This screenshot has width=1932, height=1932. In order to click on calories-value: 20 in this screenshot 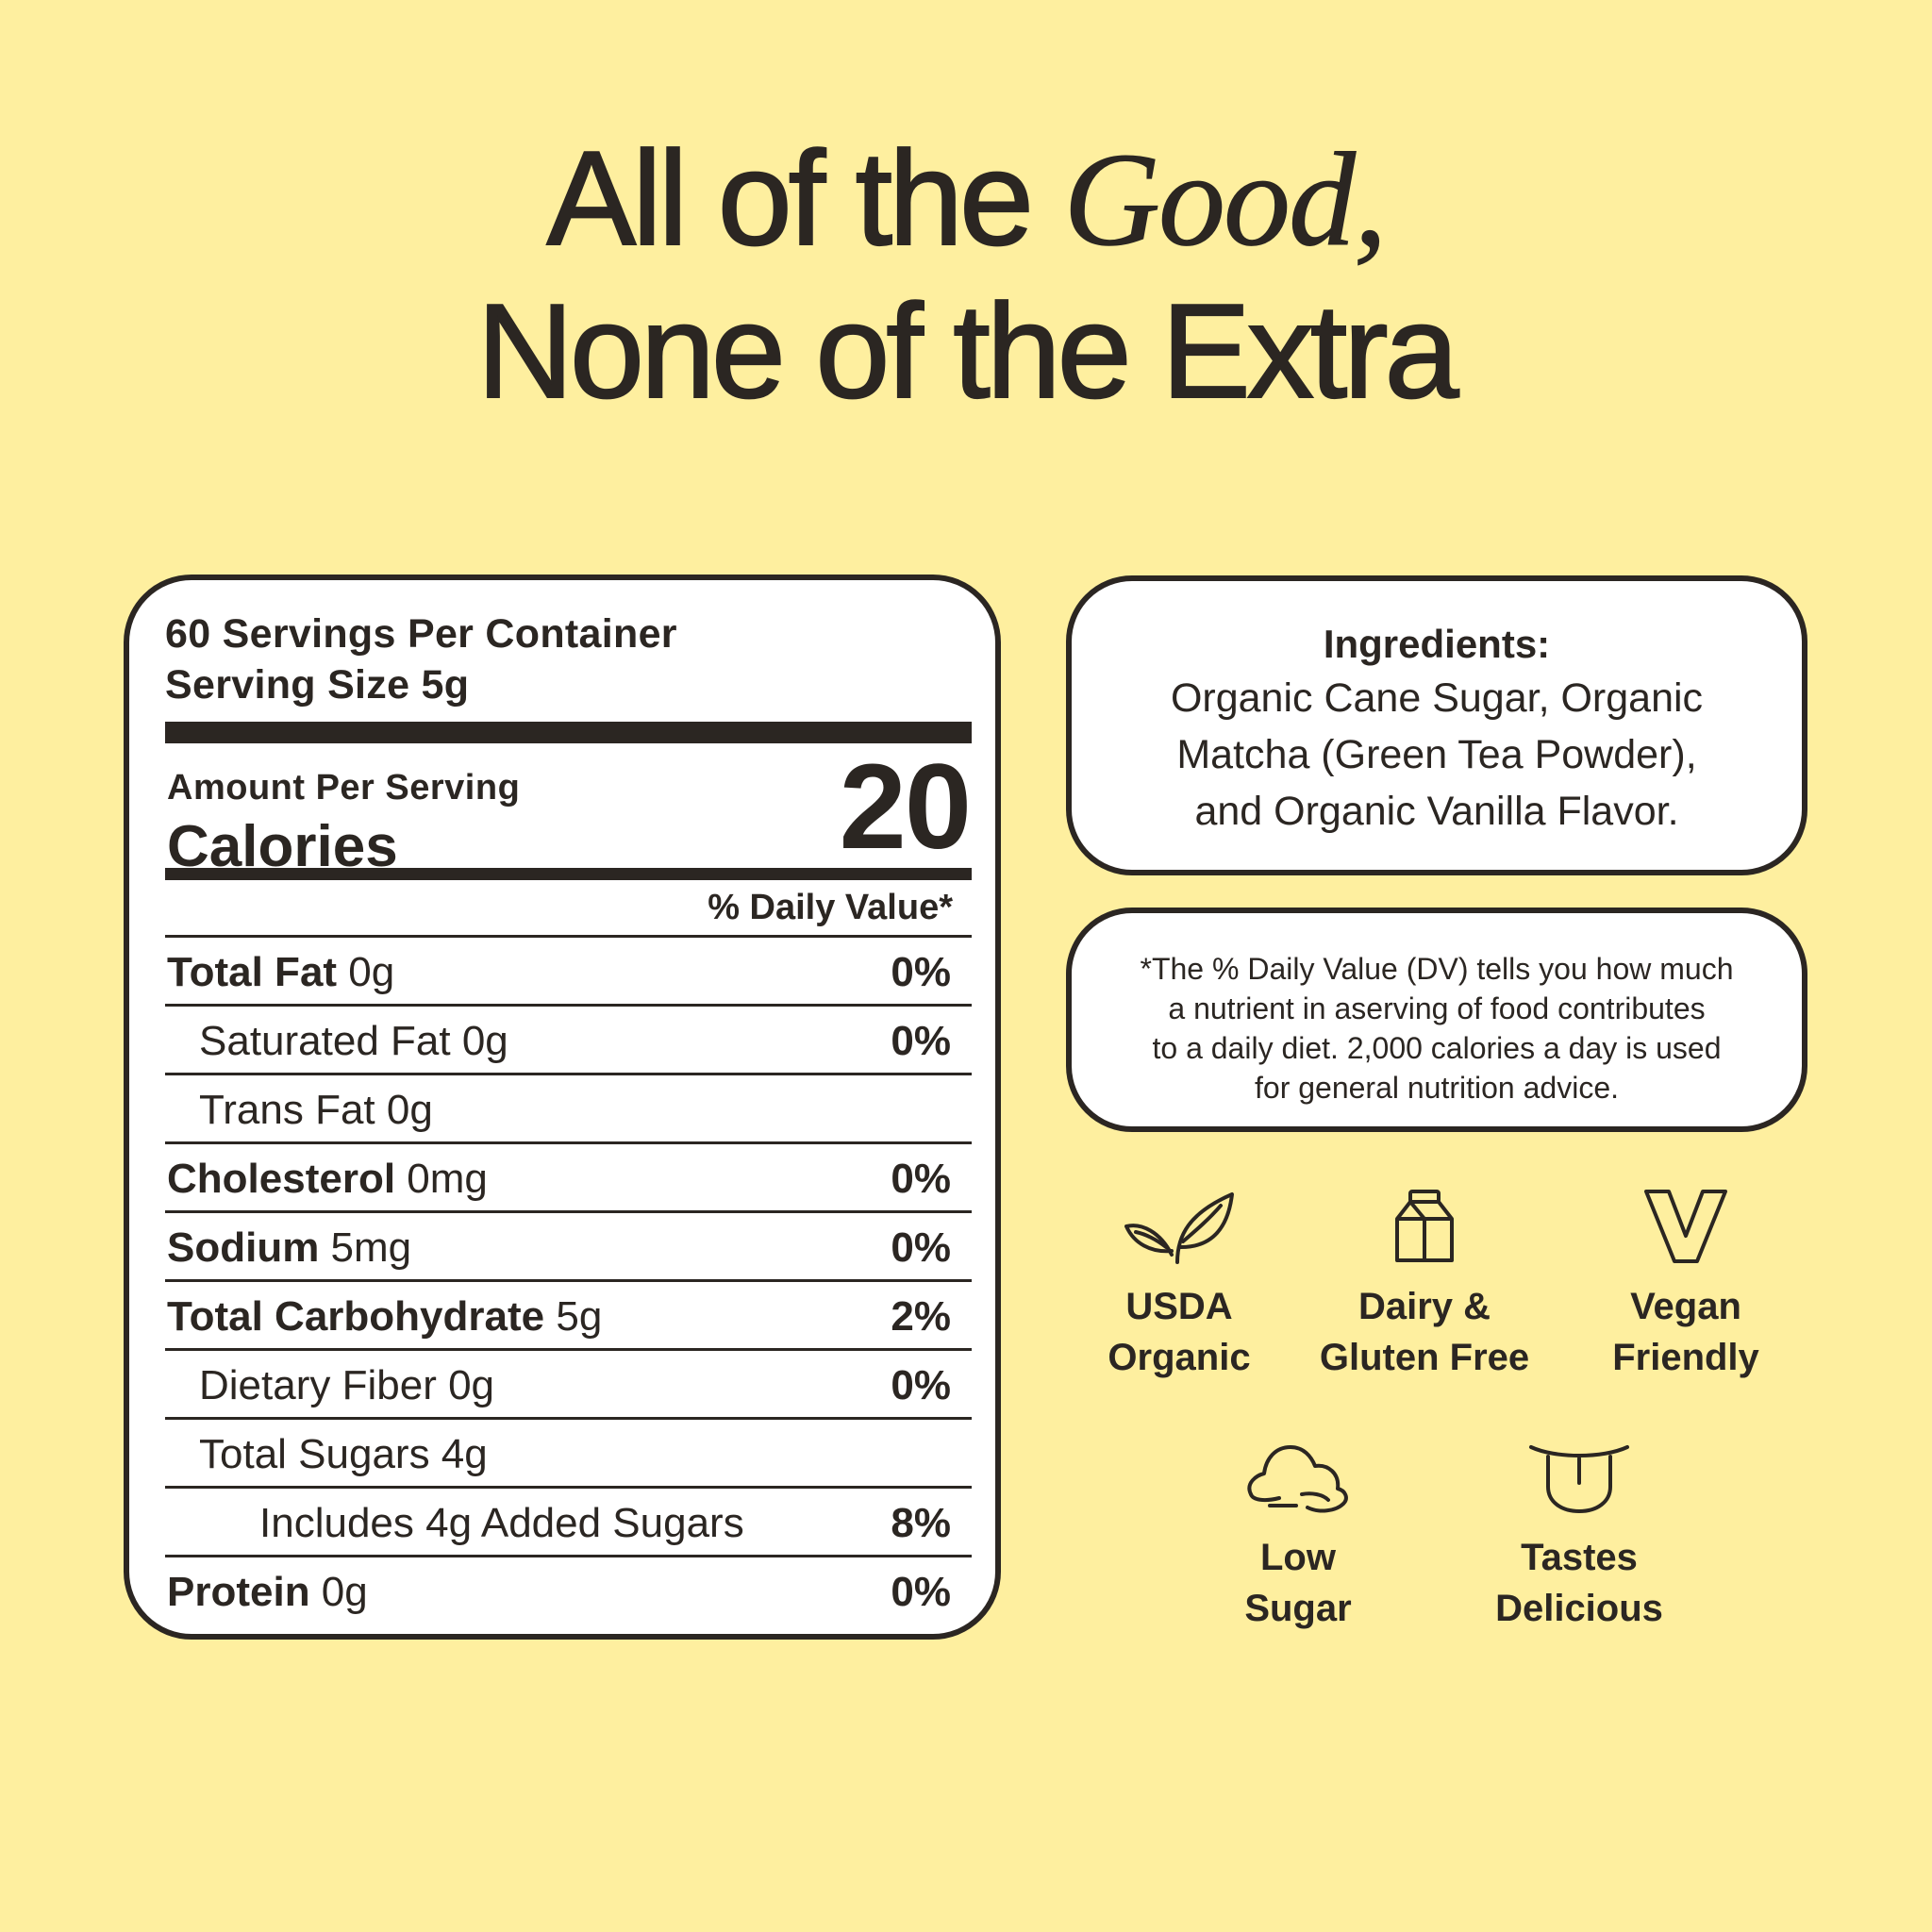, I will do `click(905, 807)`.